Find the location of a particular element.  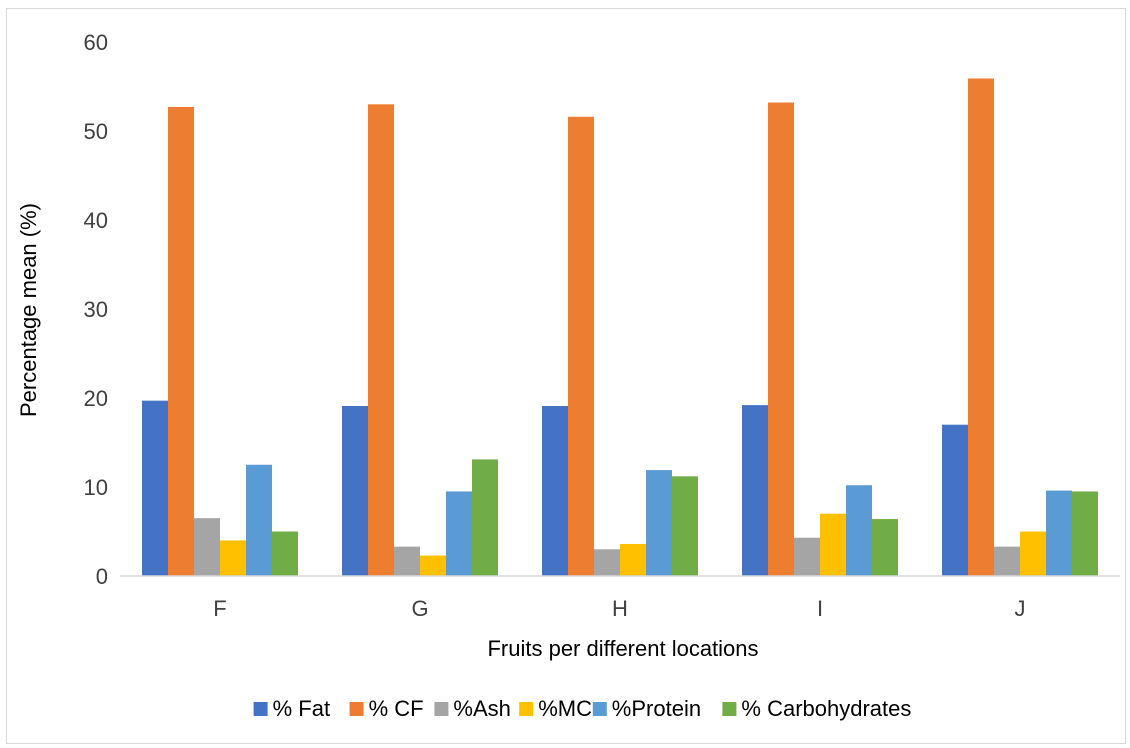

legend-label: % CF is located at coordinates (396, 708).